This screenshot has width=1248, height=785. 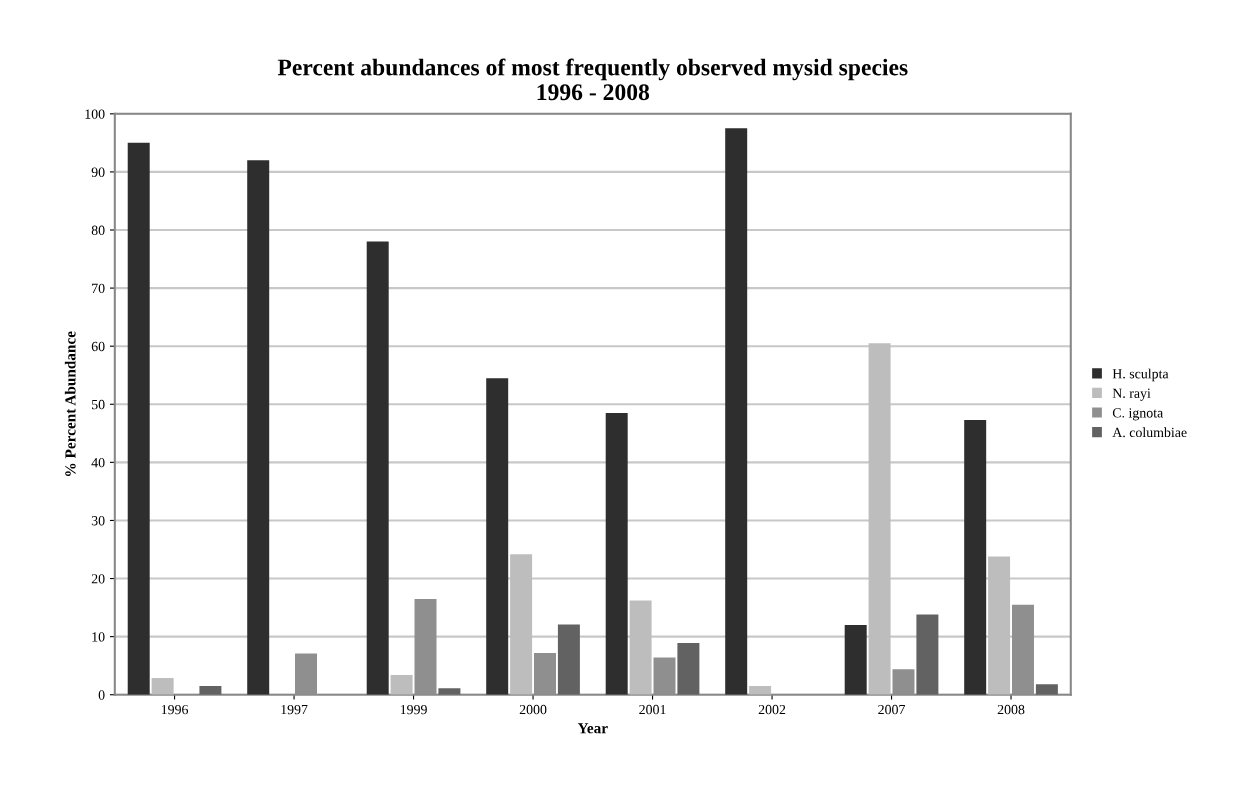 What do you see at coordinates (1011, 709) in the screenshot?
I see `x-tick-label: 2008` at bounding box center [1011, 709].